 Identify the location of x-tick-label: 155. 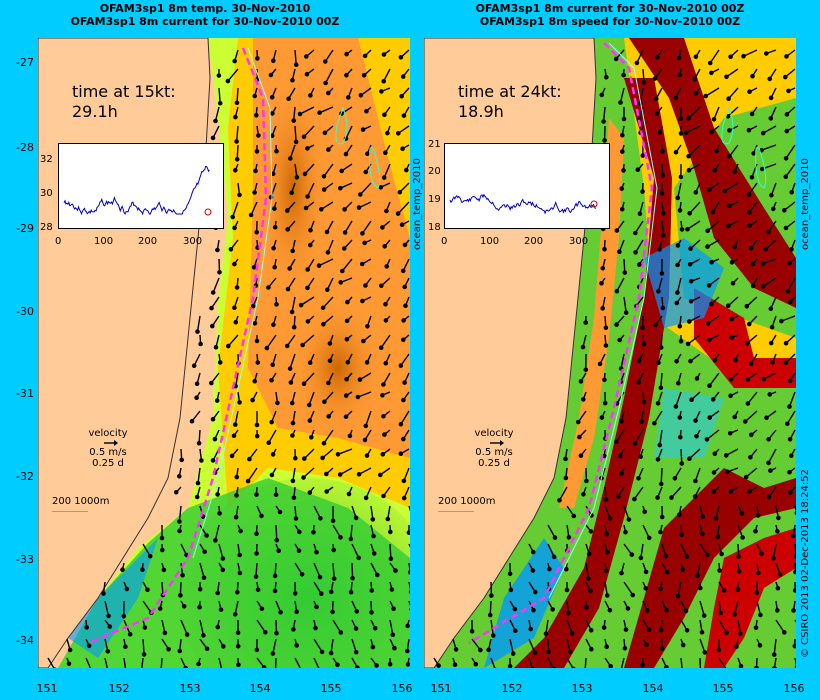
(331, 688).